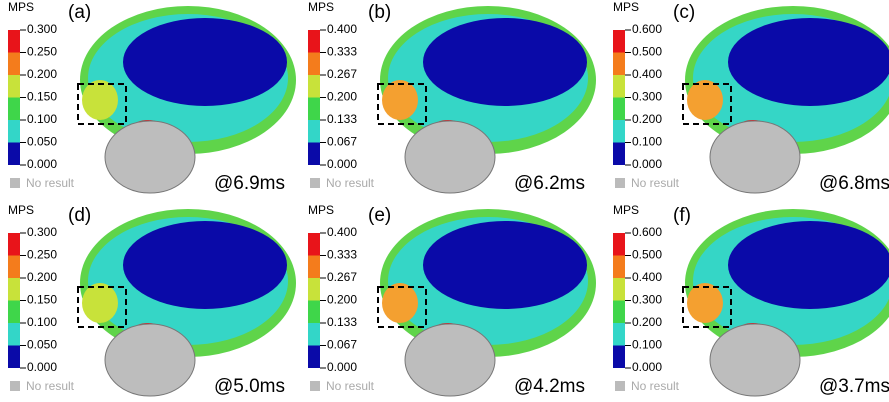 This screenshot has height=402, width=889. Describe the element at coordinates (379, 12) in the screenshot. I see `panel-label: (b)` at that location.